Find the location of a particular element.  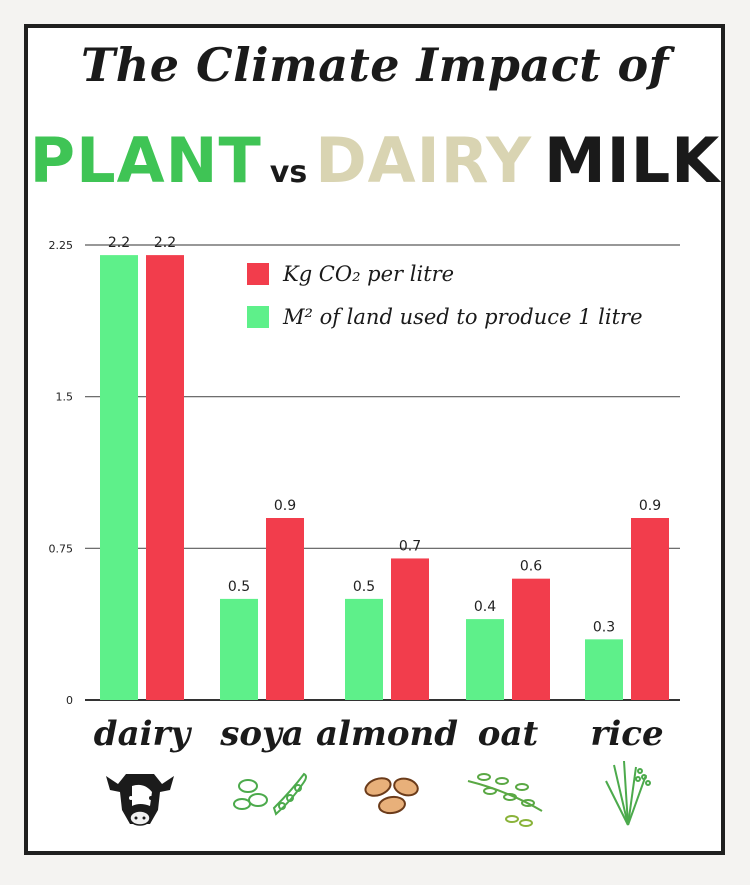

category-label-almond: almond is located at coordinates (387, 734).